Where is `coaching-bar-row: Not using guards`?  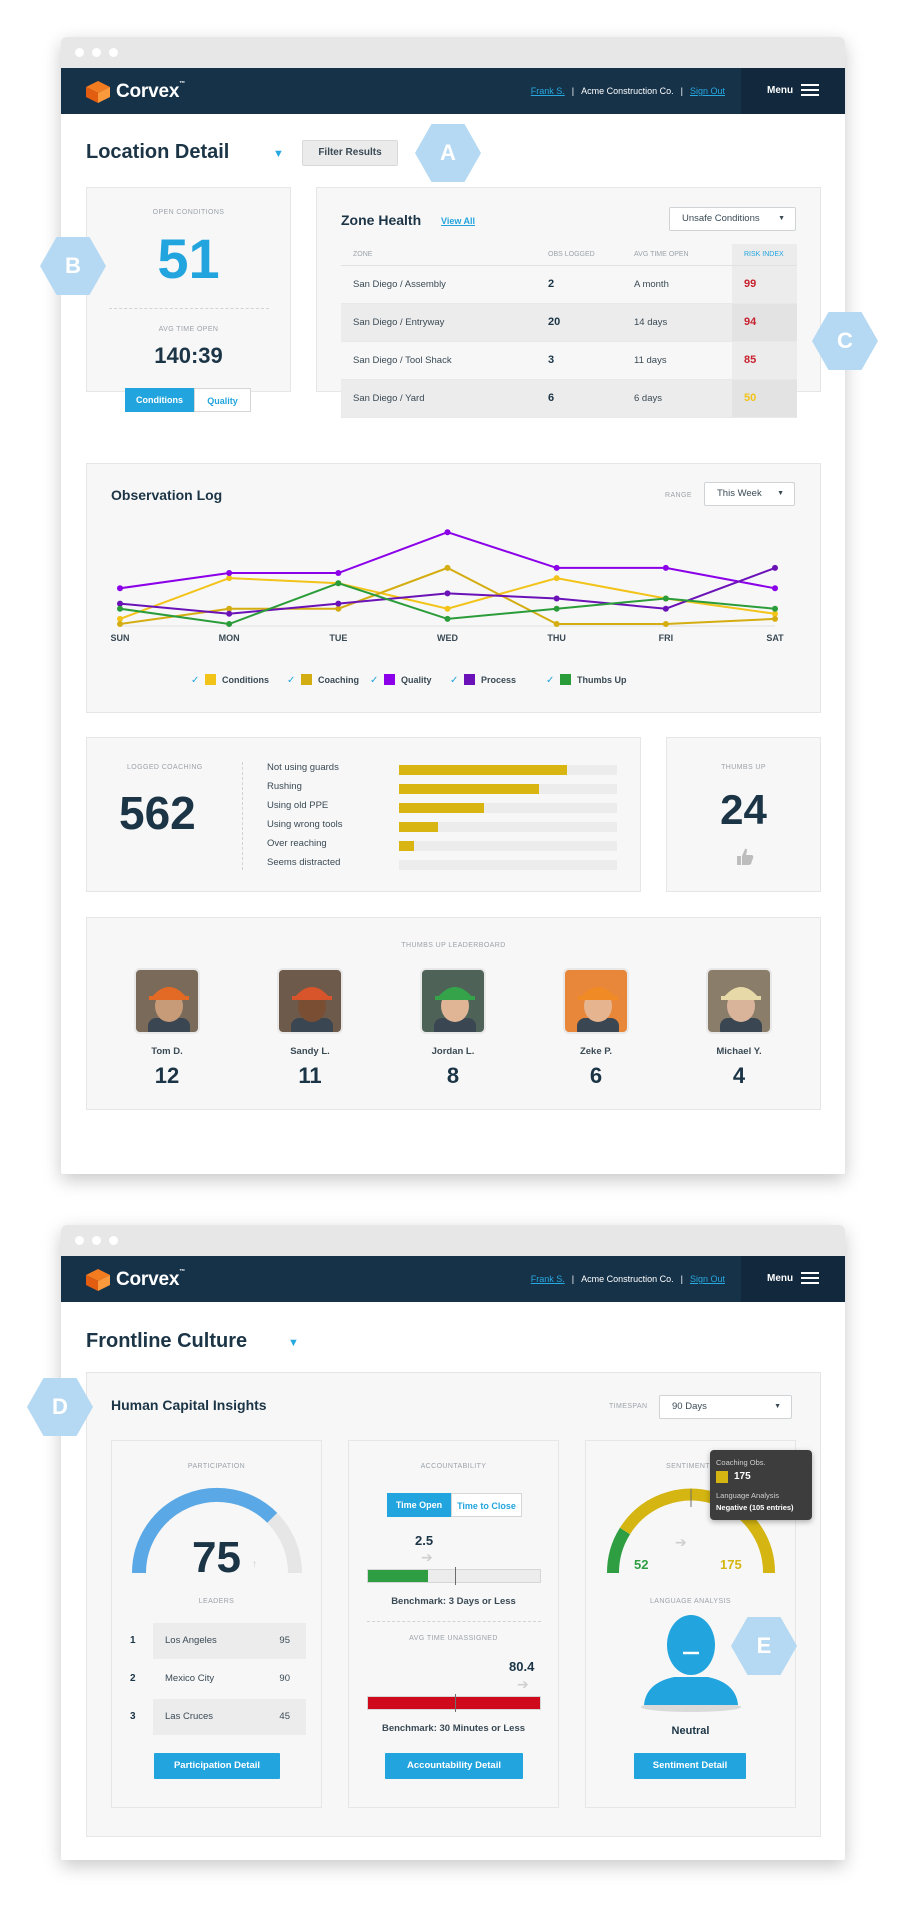
coaching-bar-row: Not using guards is located at coordinates (443, 769).